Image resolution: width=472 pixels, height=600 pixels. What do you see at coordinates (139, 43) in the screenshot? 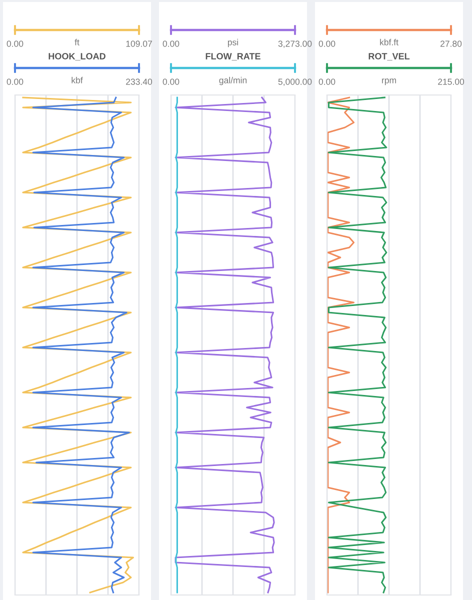
I see `x-tick-label: 109.07` at bounding box center [139, 43].